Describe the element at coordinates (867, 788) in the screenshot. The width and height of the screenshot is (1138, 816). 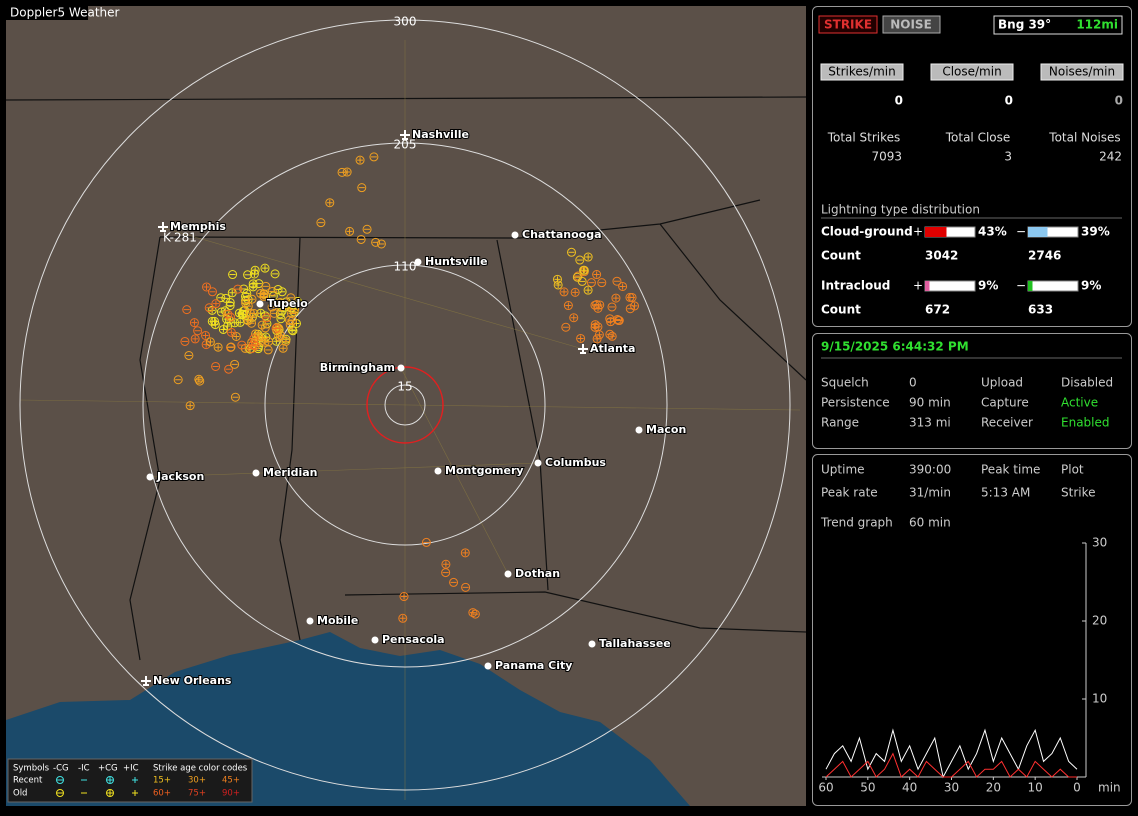
I see `x-tick-label: 50` at that location.